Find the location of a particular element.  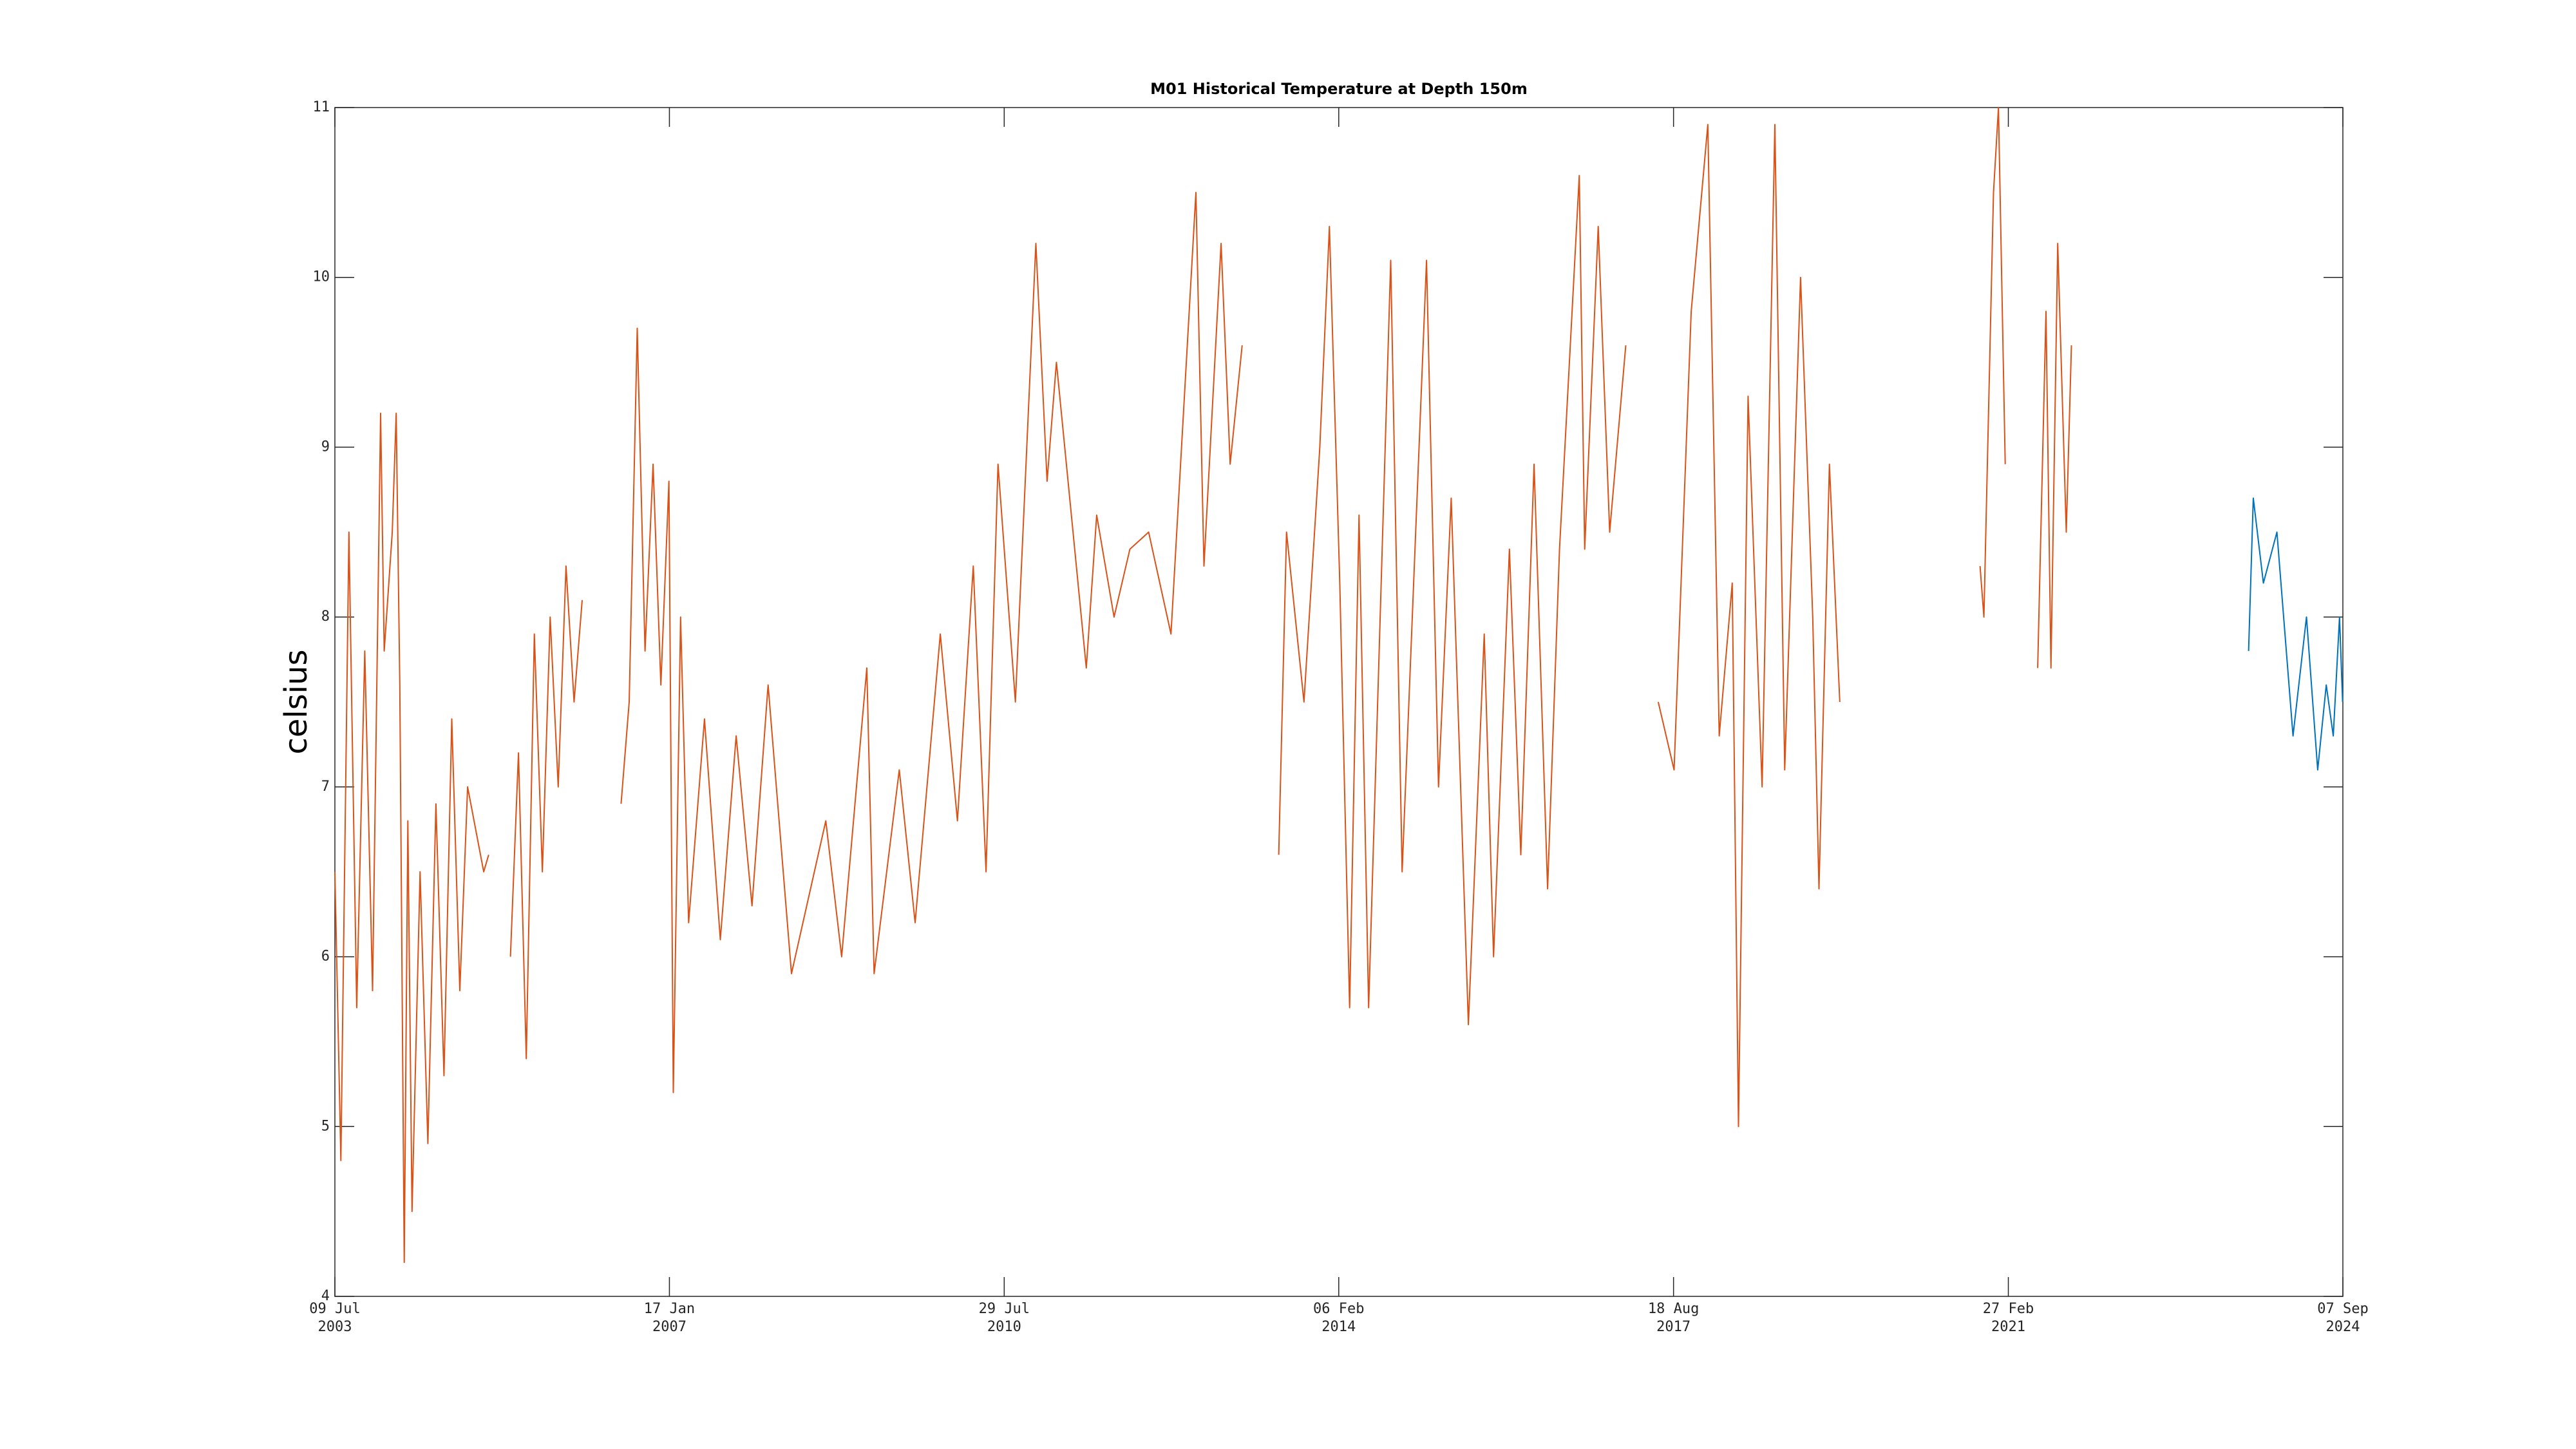

y-tick-label: 6 is located at coordinates (326, 957).